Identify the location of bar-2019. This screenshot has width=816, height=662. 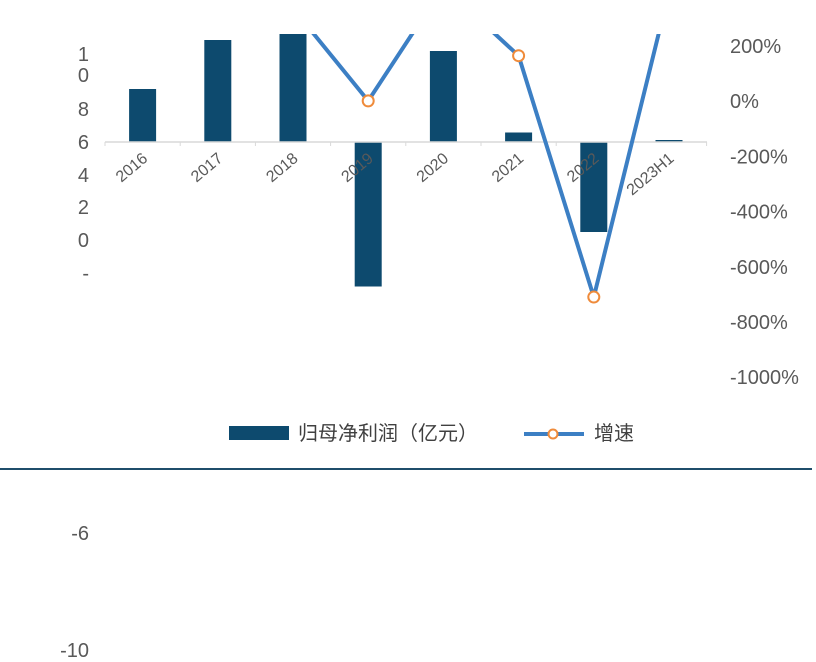
(368, 214).